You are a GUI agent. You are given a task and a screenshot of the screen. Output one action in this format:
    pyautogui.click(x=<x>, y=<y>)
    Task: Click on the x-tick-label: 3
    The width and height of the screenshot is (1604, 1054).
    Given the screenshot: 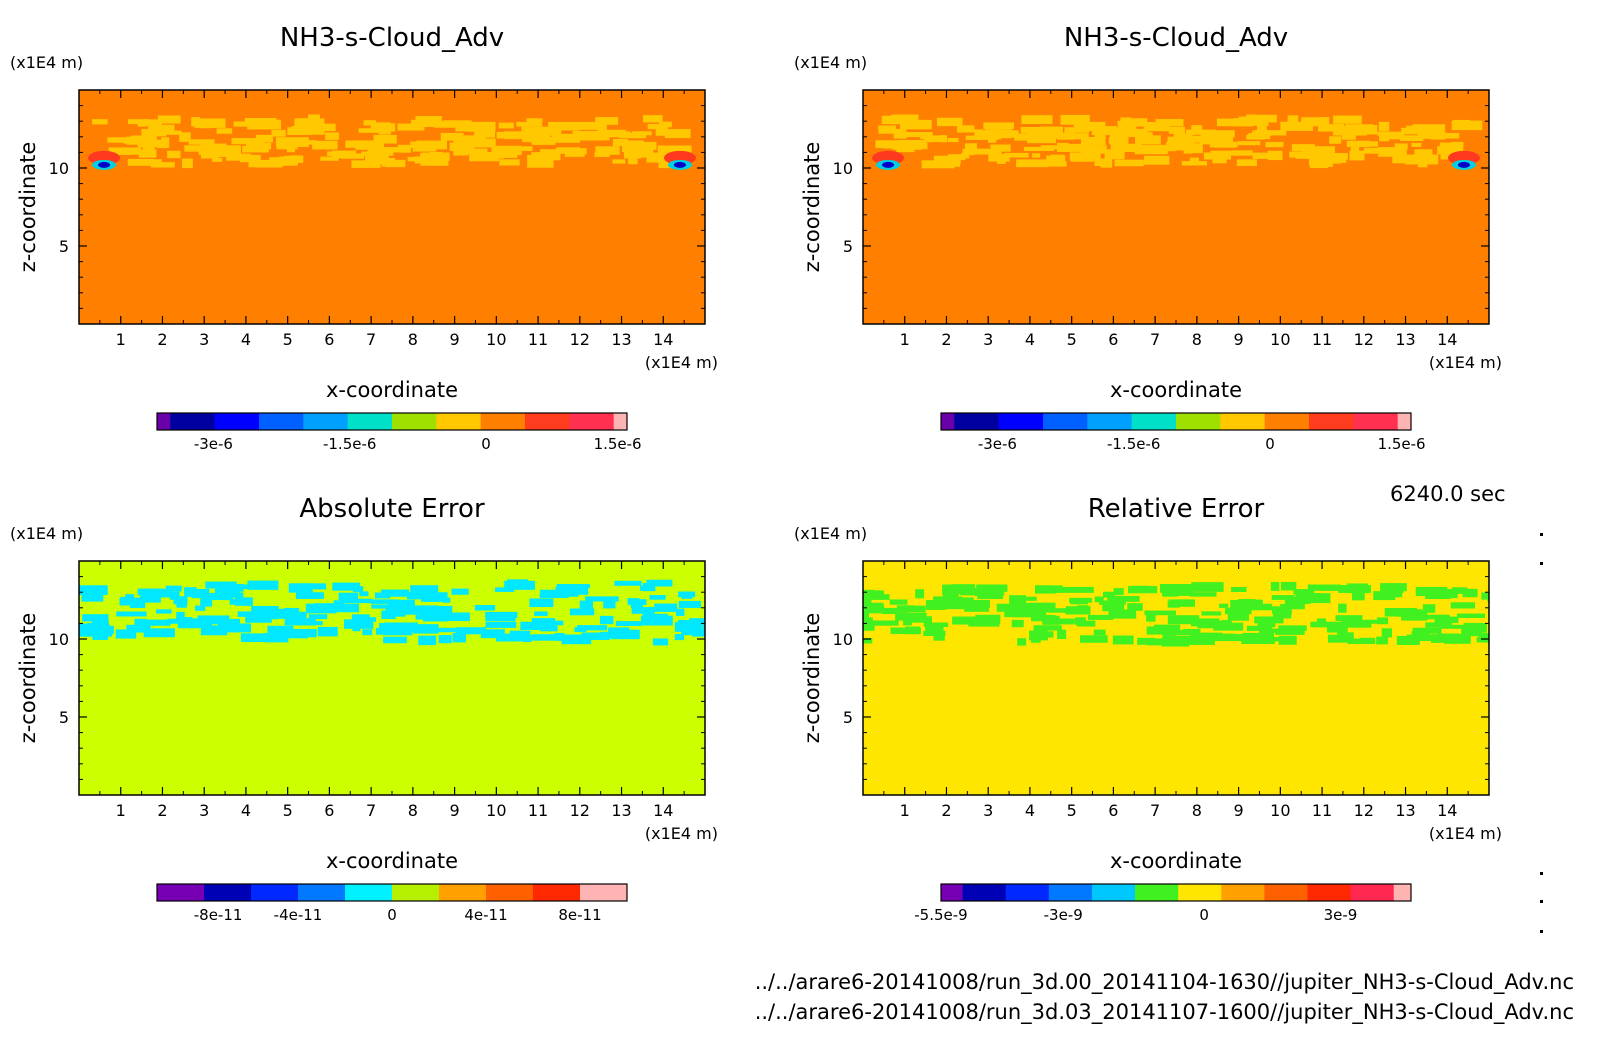 What is the action you would take?
    pyautogui.click(x=988, y=339)
    